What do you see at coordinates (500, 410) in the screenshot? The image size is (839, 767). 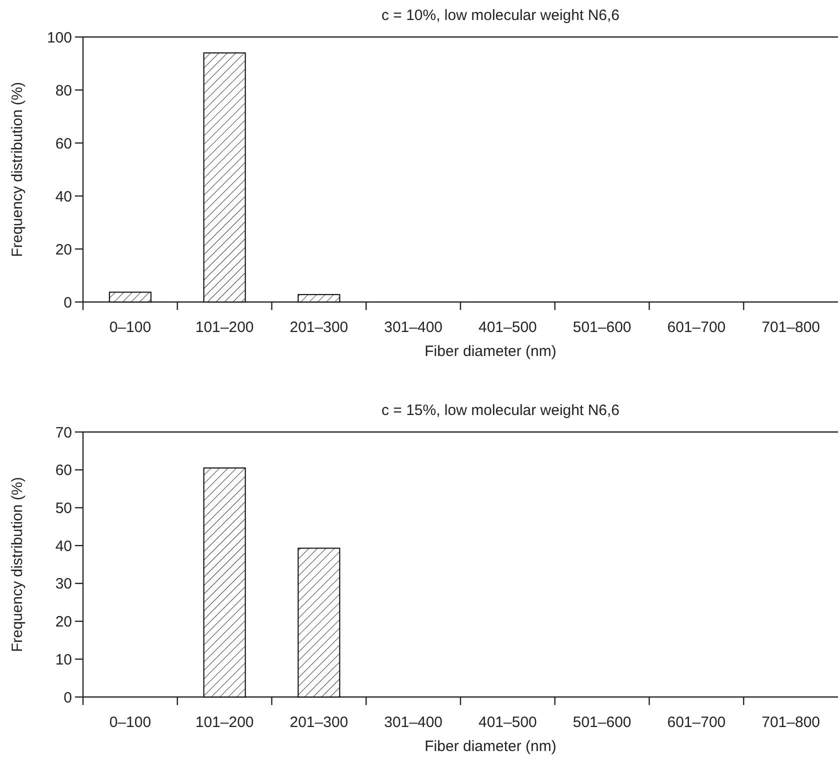 I see `chart-title: c = 15%, low molecular weight N6,6` at bounding box center [500, 410].